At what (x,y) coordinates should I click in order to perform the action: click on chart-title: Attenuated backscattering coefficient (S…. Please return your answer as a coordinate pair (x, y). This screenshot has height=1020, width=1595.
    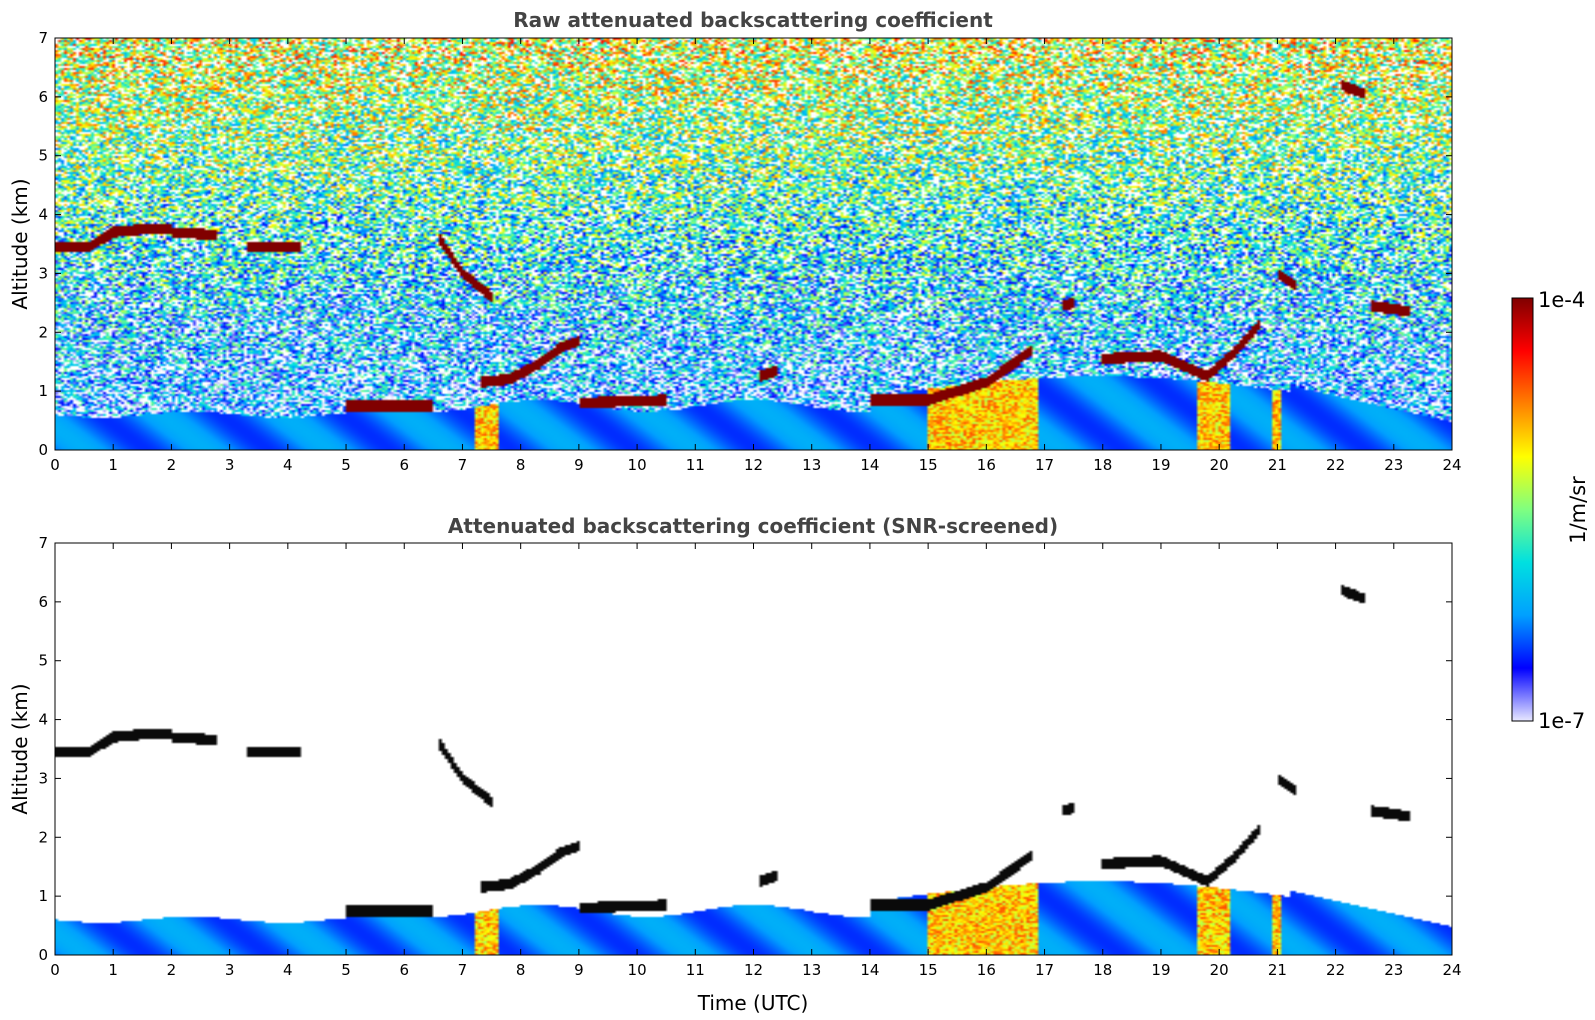
    Looking at the image, I should click on (753, 526).